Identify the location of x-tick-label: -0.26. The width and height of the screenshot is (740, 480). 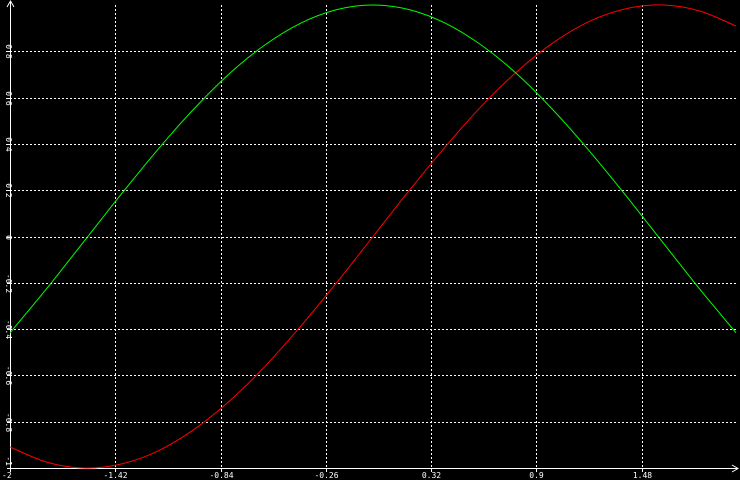
(326, 475).